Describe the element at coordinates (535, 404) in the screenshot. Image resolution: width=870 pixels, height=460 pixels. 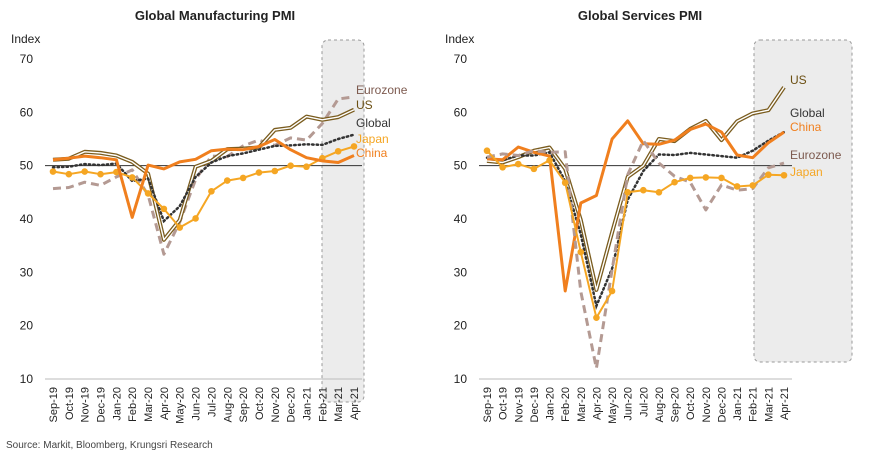
I see `x-tick-label: Dec-19` at that location.